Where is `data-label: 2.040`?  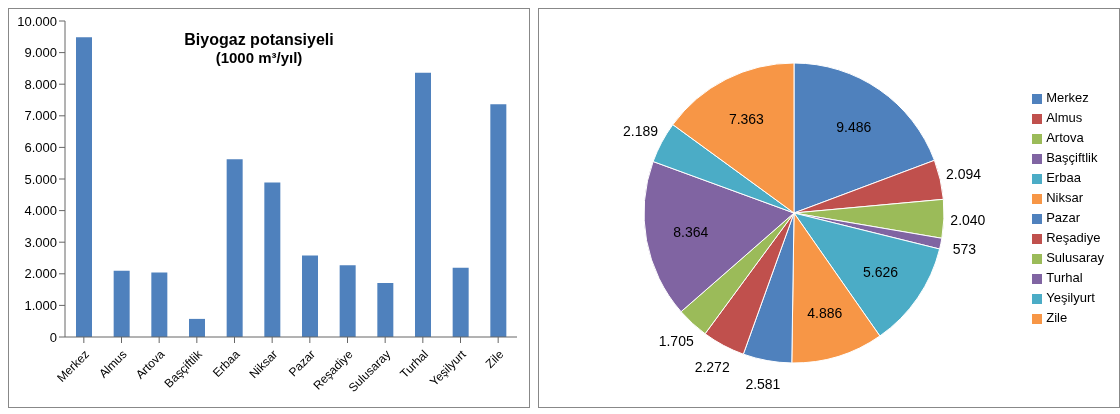
data-label: 2.040 is located at coordinates (968, 219).